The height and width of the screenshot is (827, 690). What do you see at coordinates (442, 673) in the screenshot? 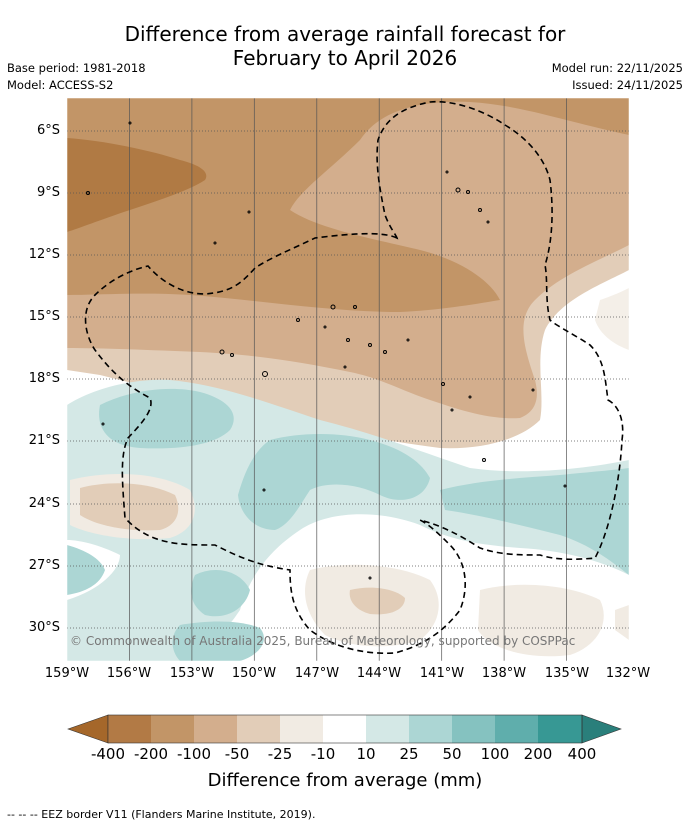
I see `lon-label-141w: 141°W` at bounding box center [442, 673].